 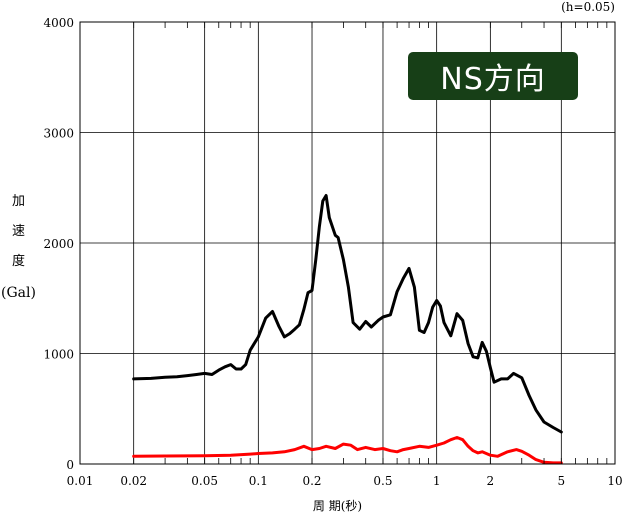 What do you see at coordinates (19, 231) in the screenshot?
I see `ylabel-char-2: 速` at bounding box center [19, 231].